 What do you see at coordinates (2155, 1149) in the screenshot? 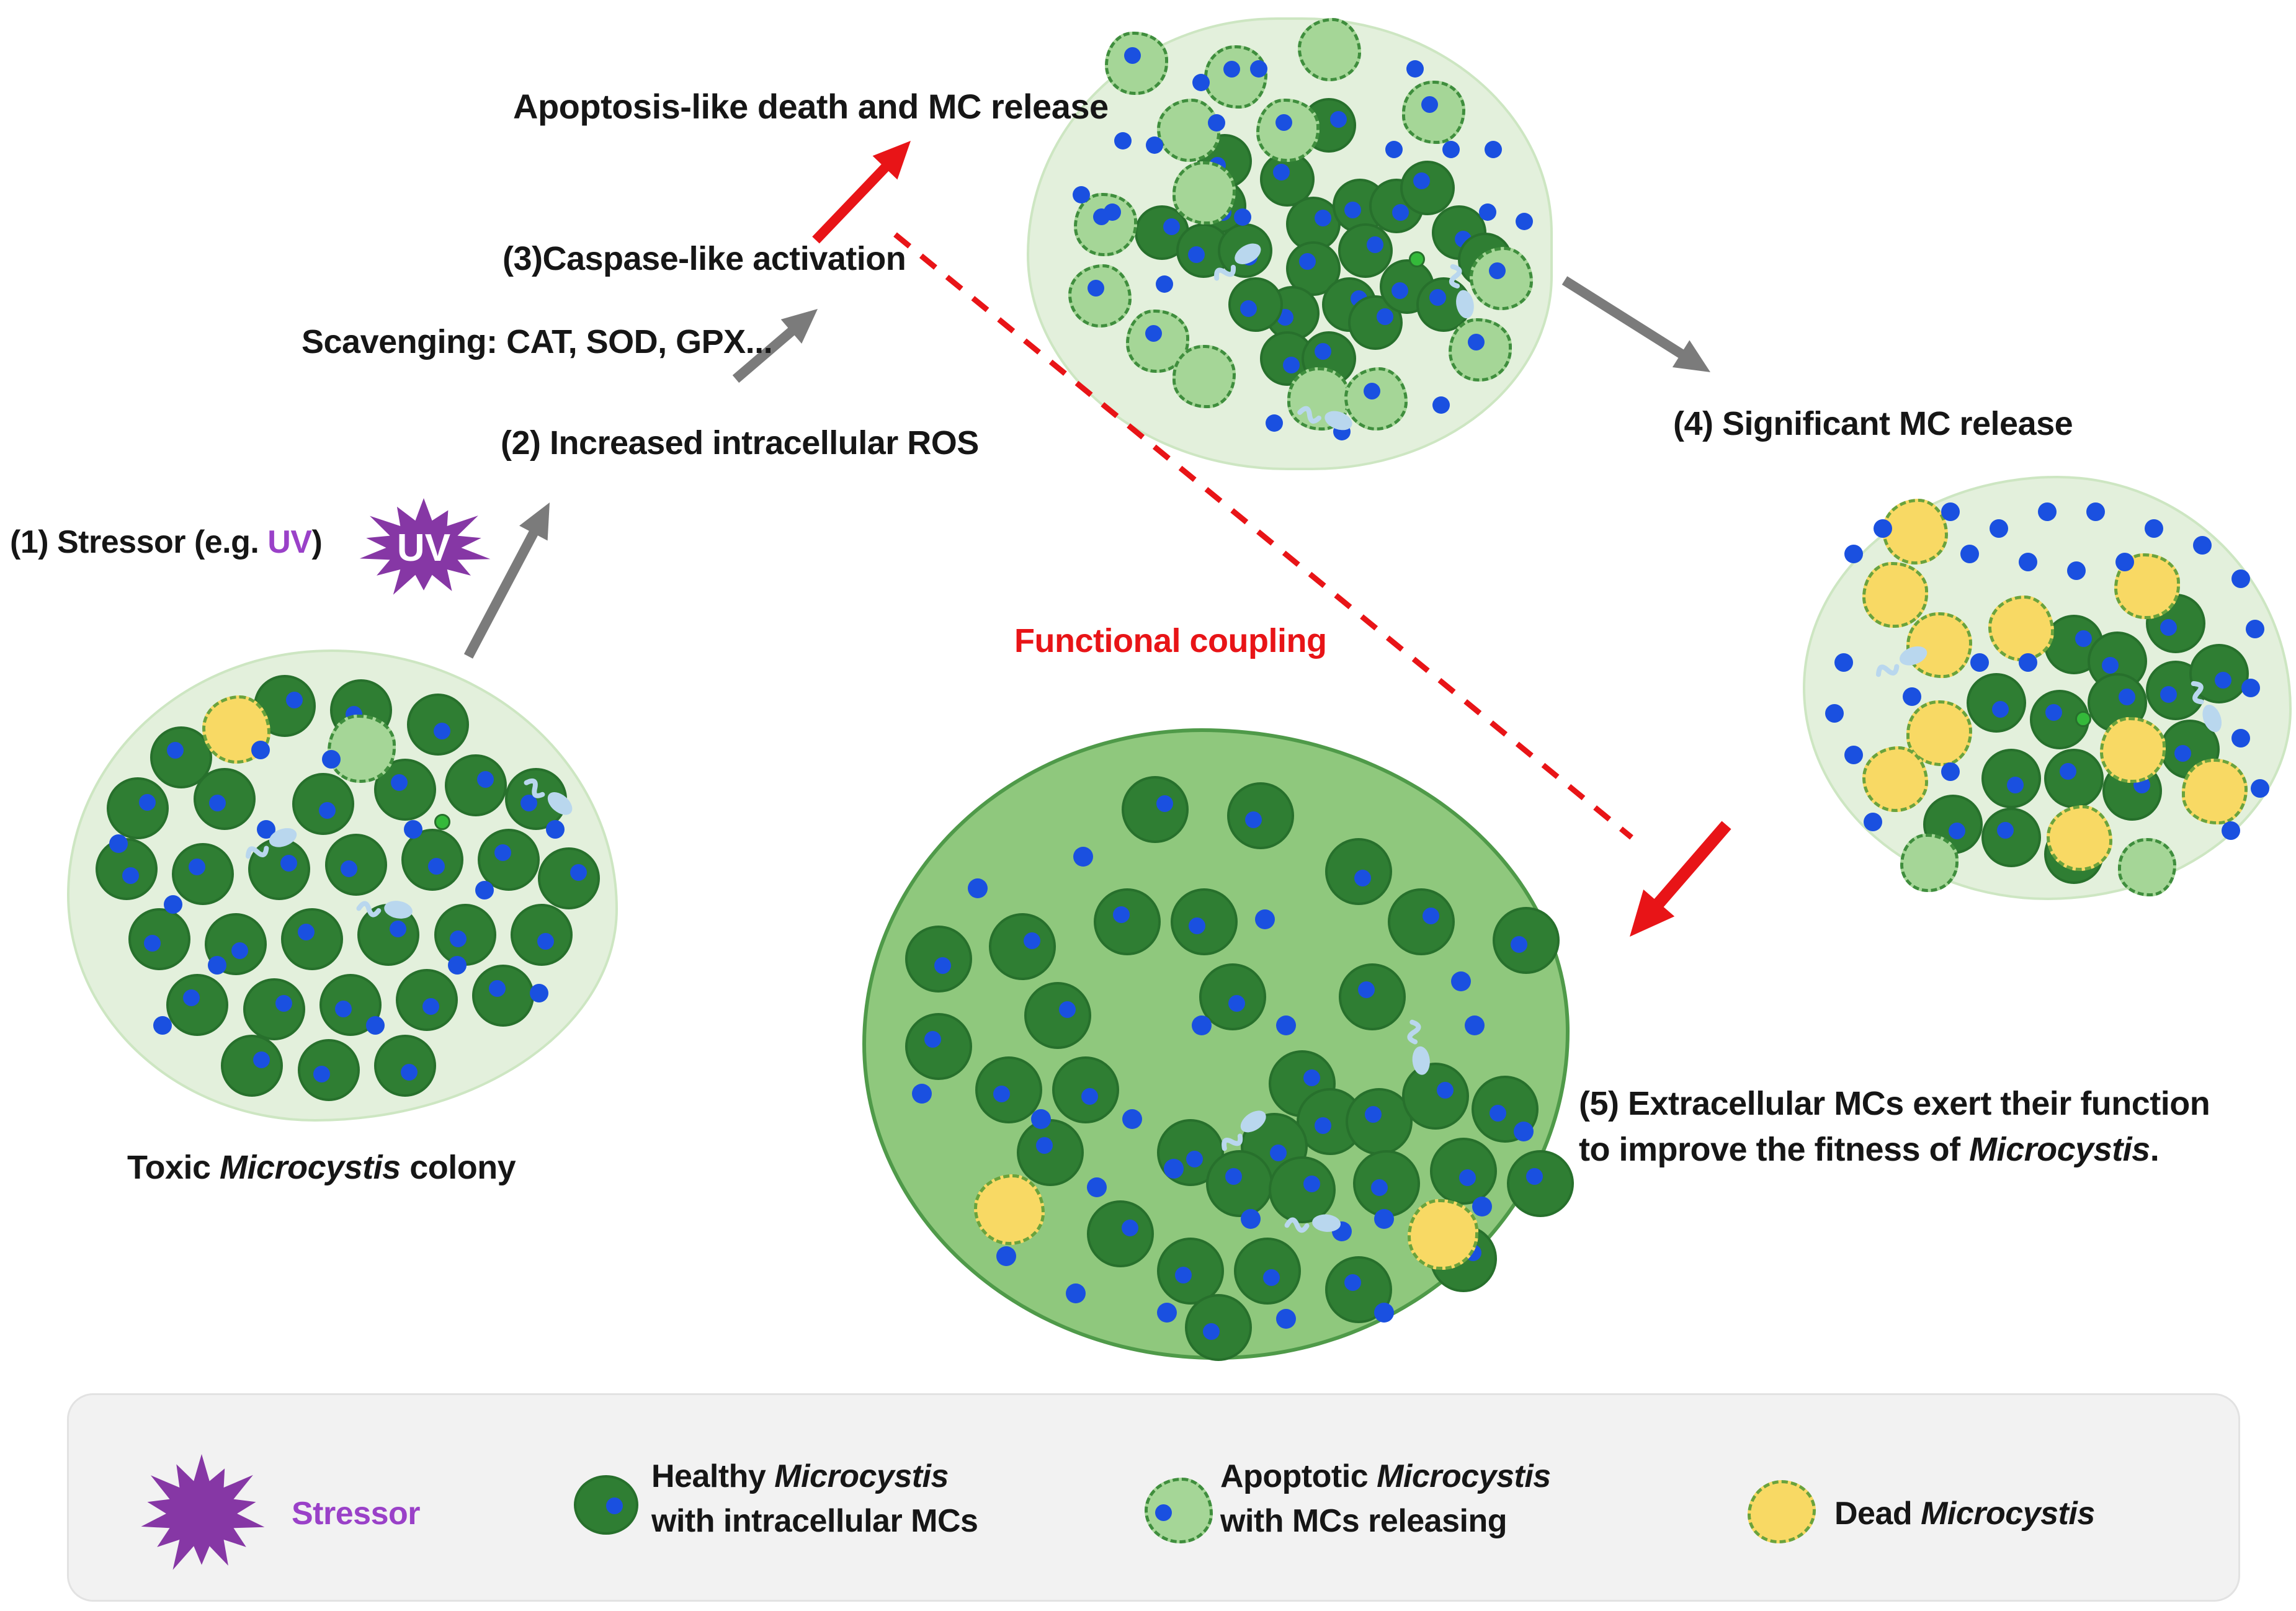
I see `label-step5-line2-suffix: .` at bounding box center [2155, 1149].